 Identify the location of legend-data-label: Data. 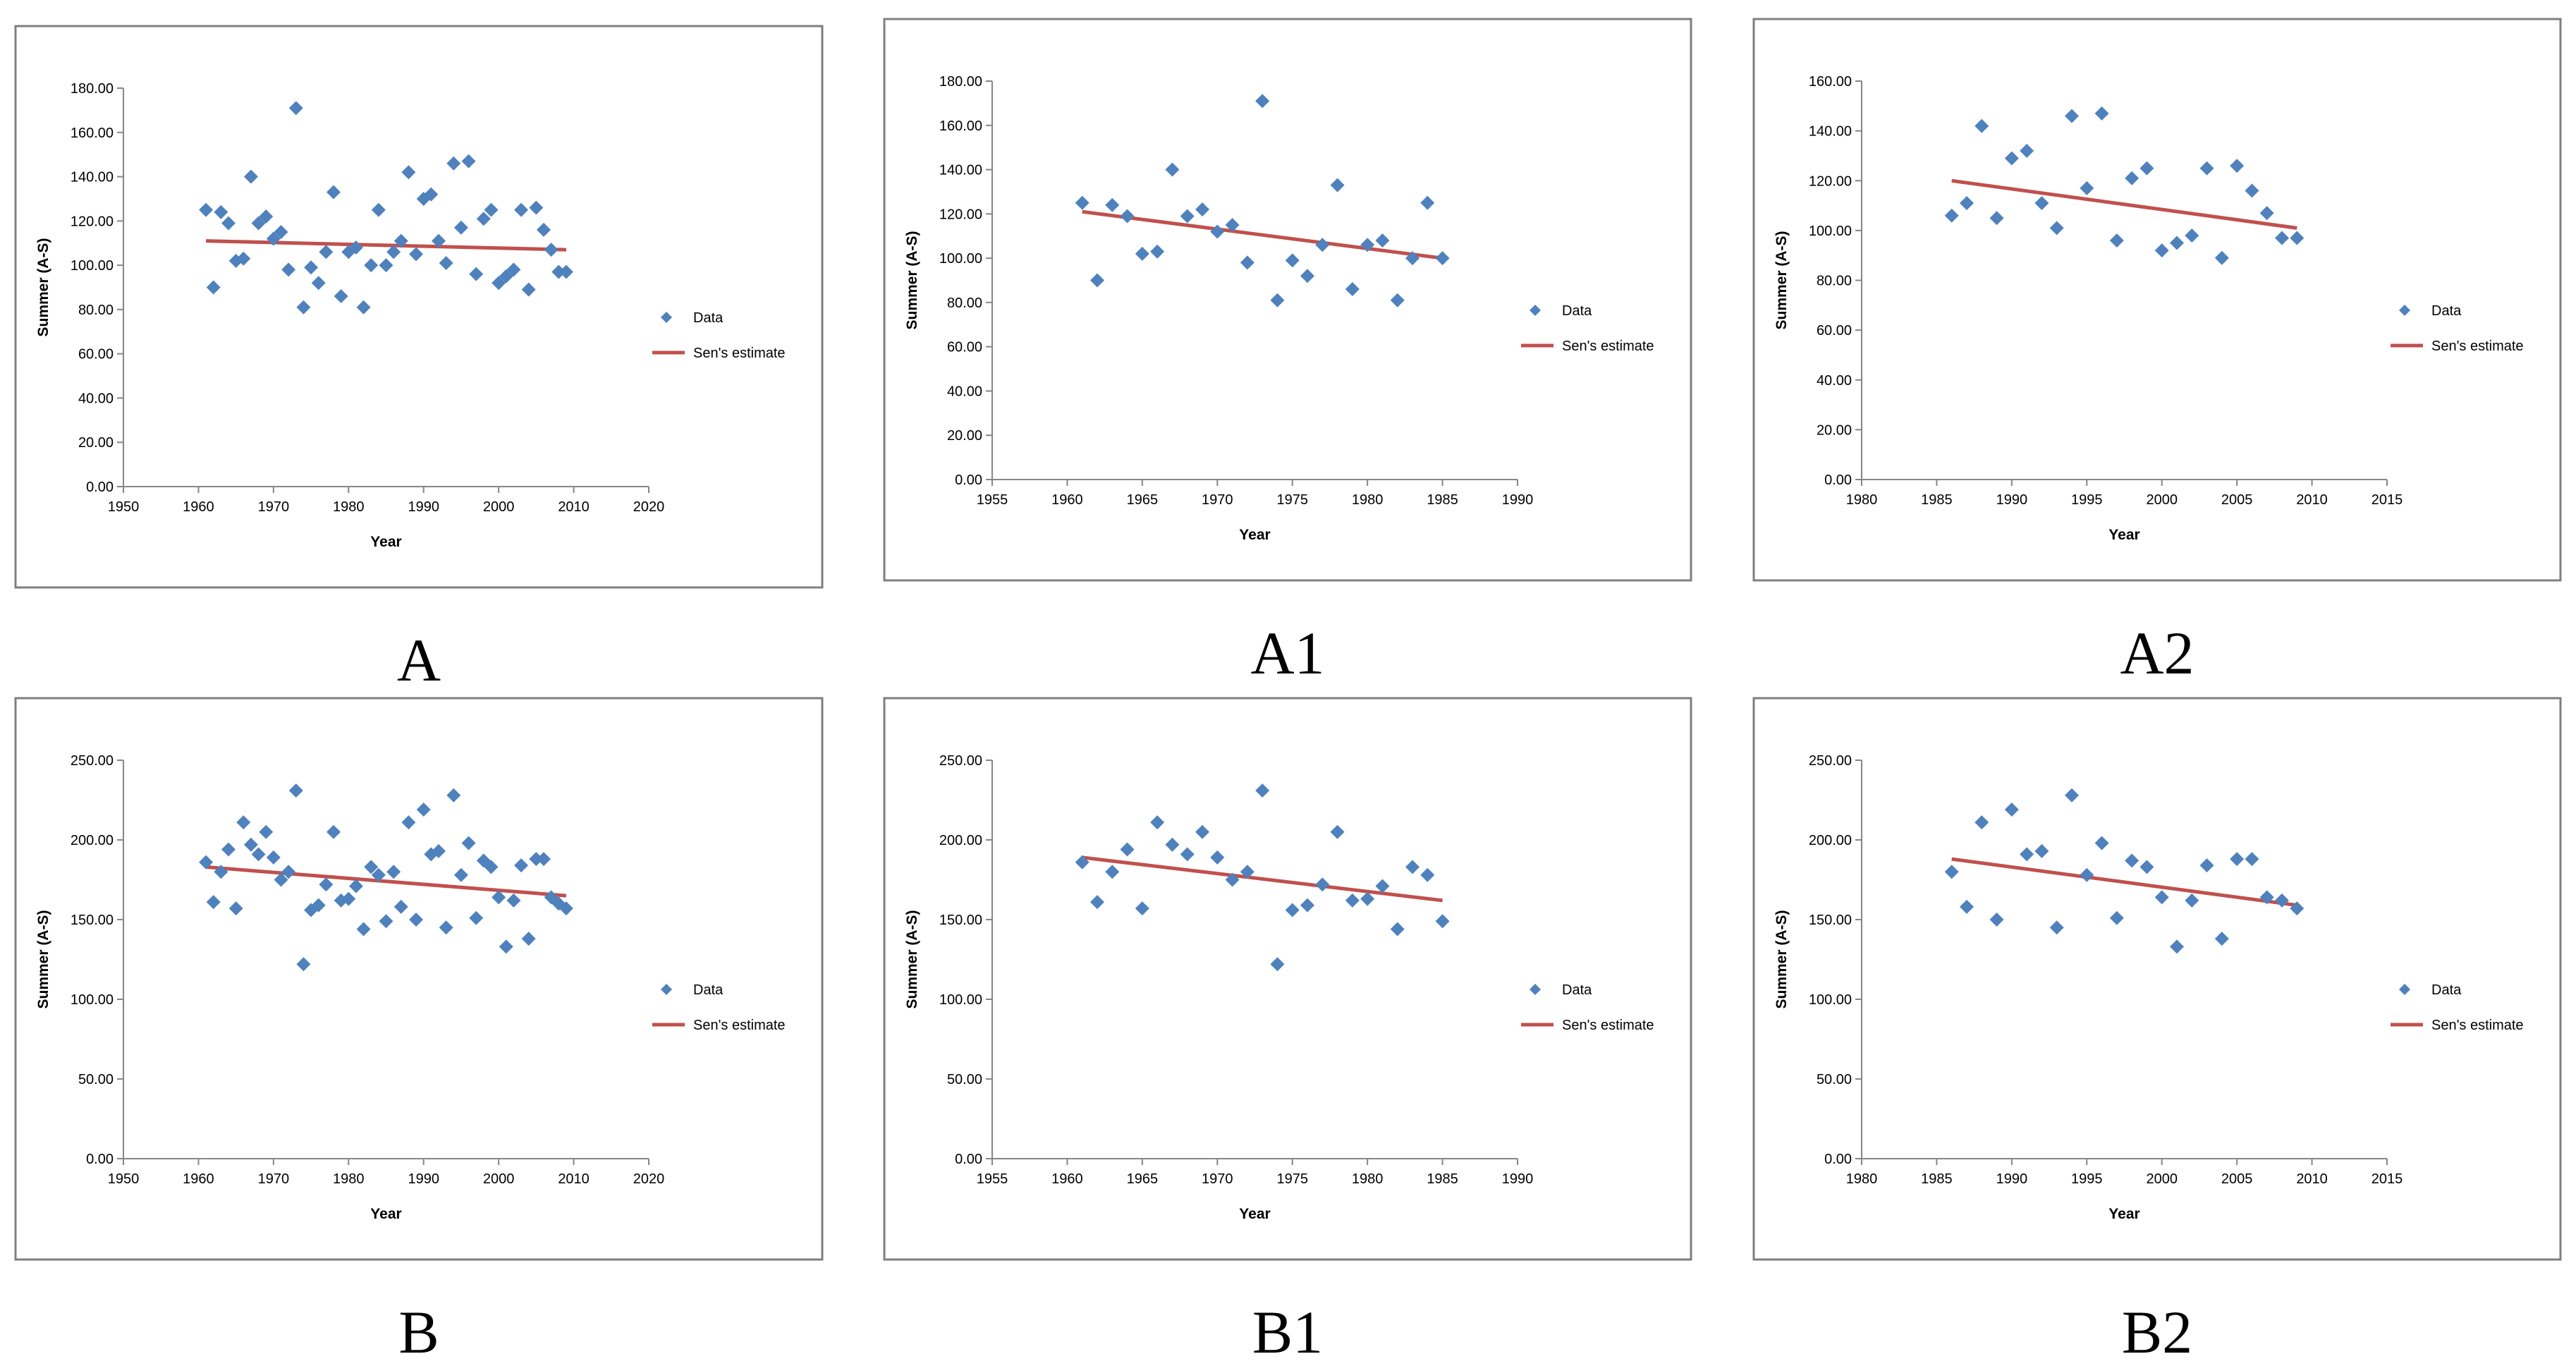
(1577, 311).